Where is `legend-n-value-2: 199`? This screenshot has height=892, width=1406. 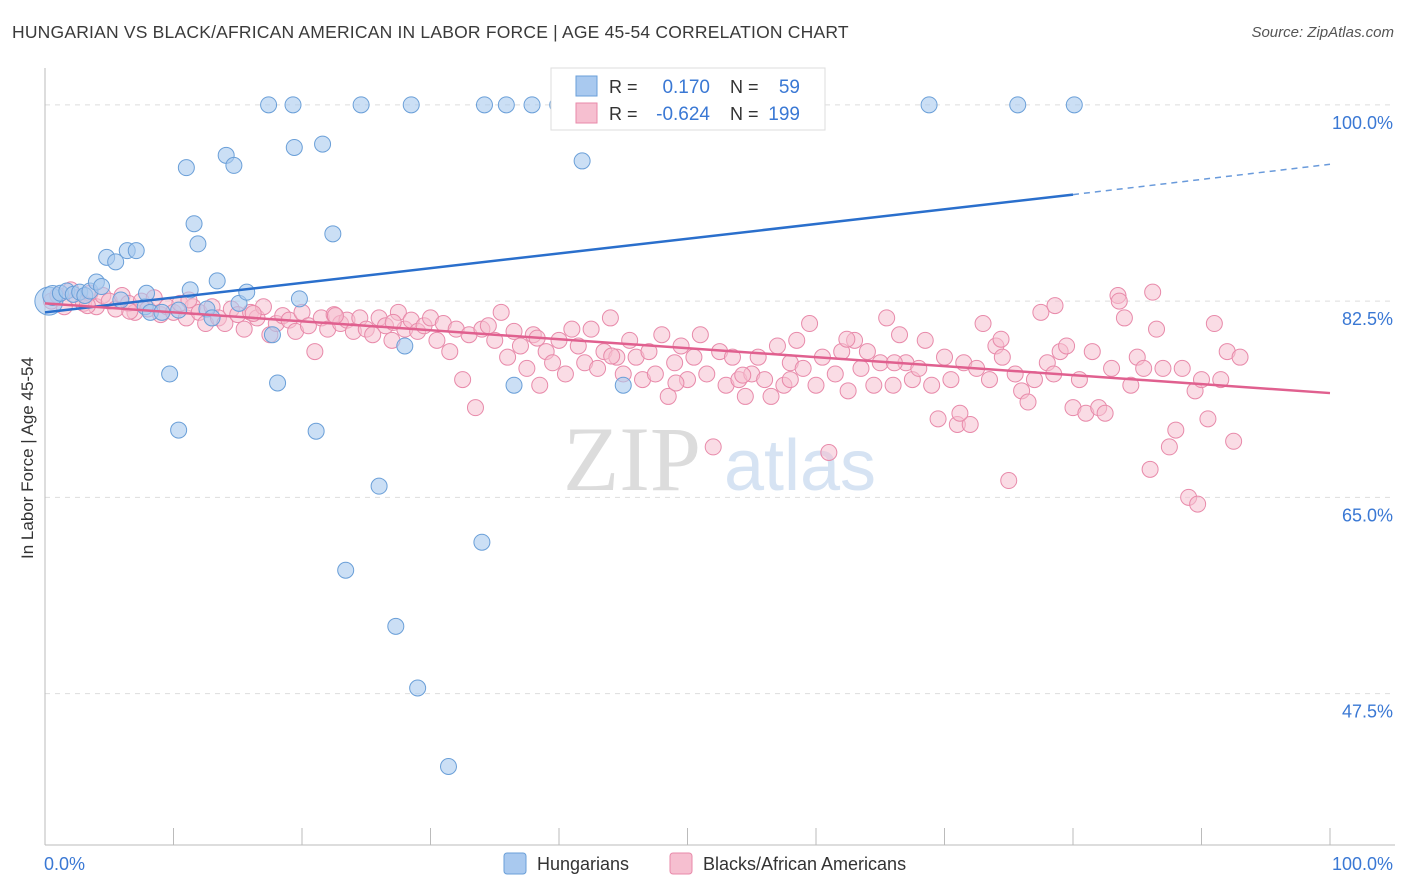 legend-n-value-2: 199 is located at coordinates (784, 114).